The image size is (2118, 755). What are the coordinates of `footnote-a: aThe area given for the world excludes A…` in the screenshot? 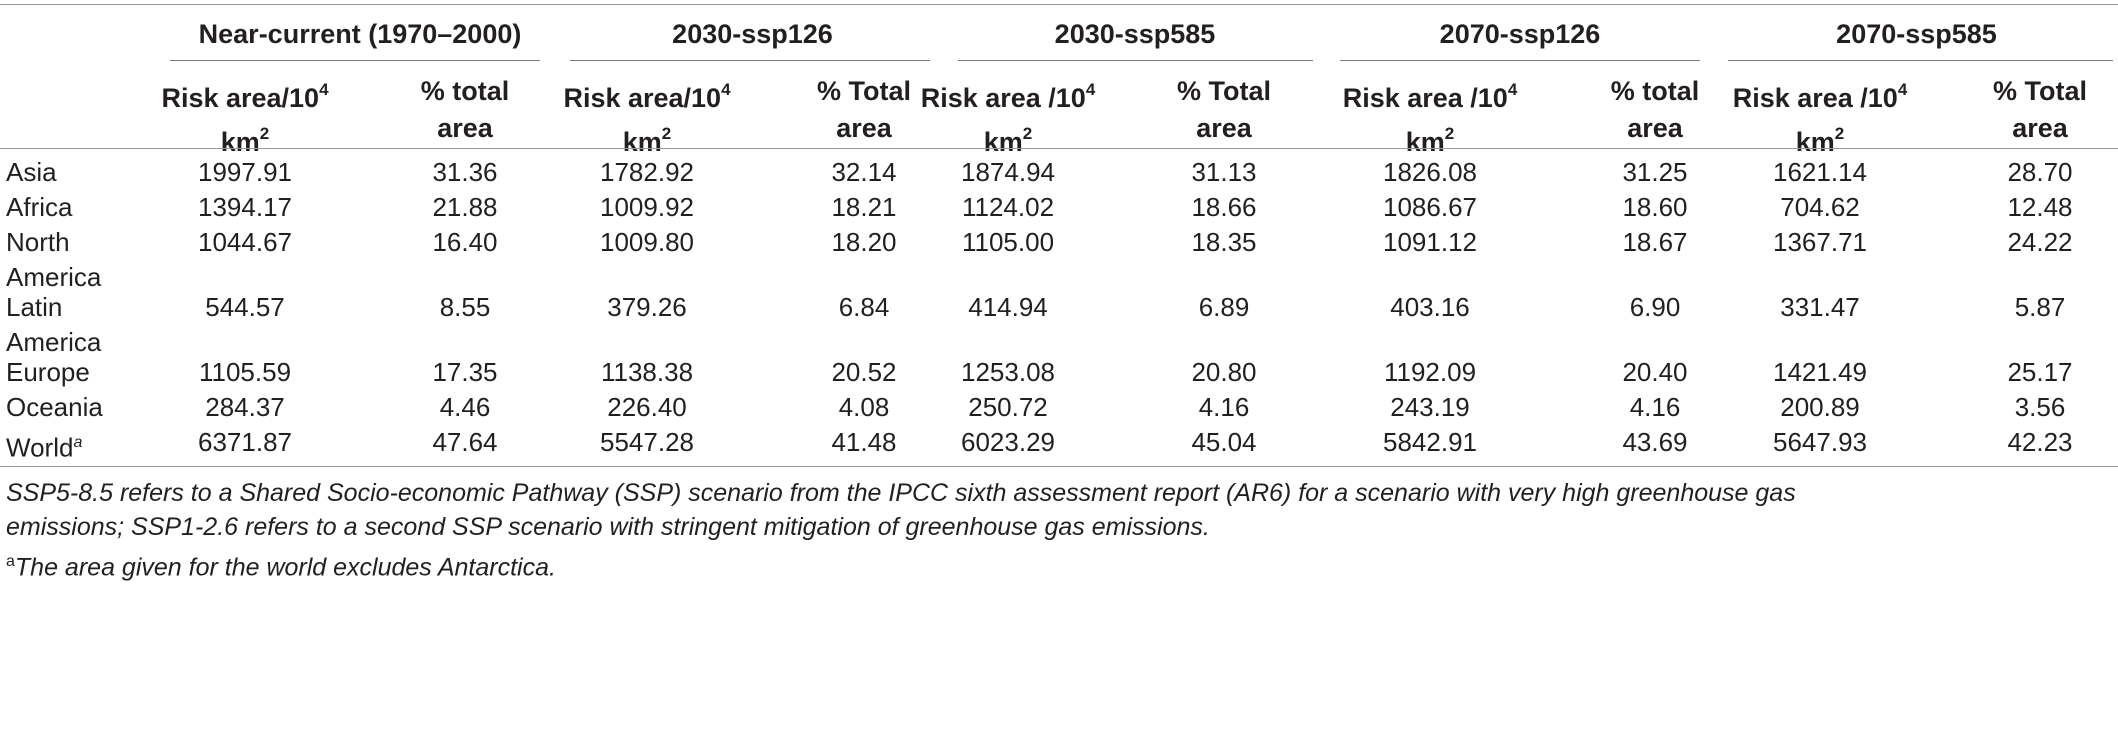 It's located at (281, 564).